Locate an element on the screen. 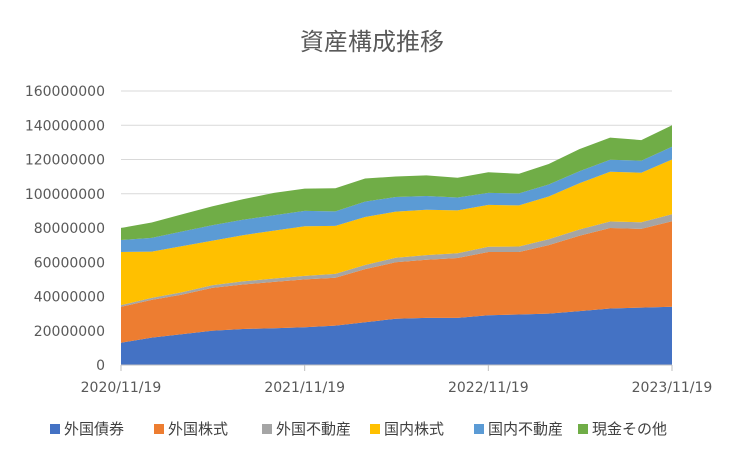 Image resolution: width=744 pixels, height=467 pixels. legend-label: 現金その他 is located at coordinates (629, 429).